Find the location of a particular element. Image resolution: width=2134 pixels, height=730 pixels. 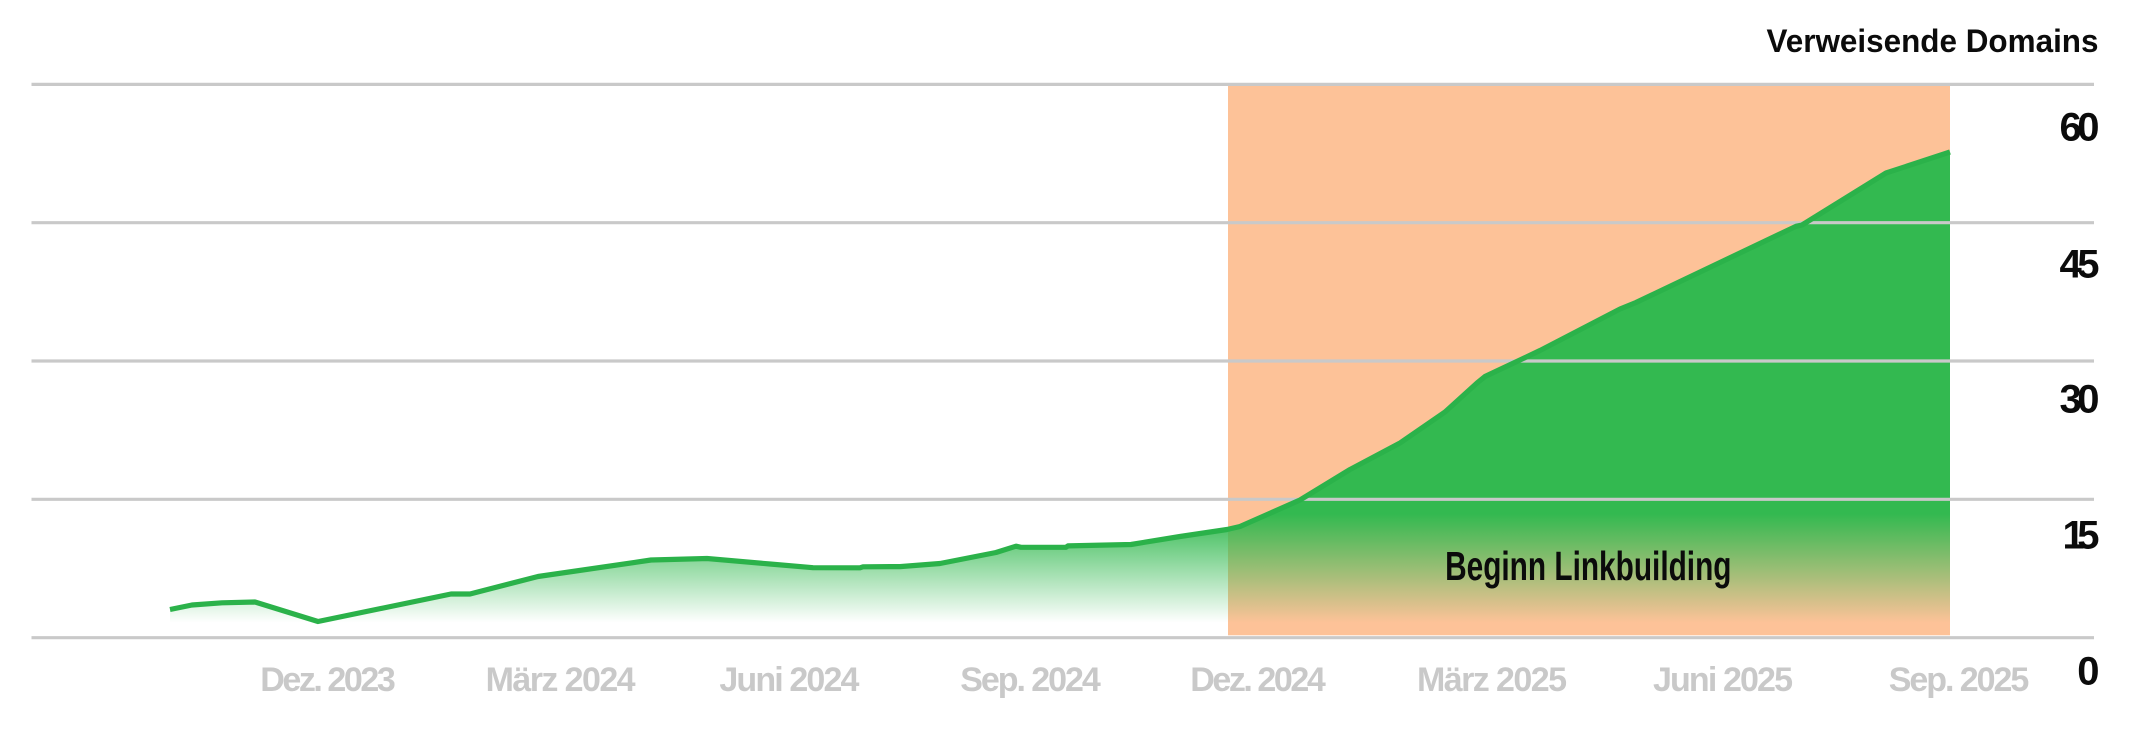

svg-text: Verweisende Domains is located at coordinates (1933, 41).